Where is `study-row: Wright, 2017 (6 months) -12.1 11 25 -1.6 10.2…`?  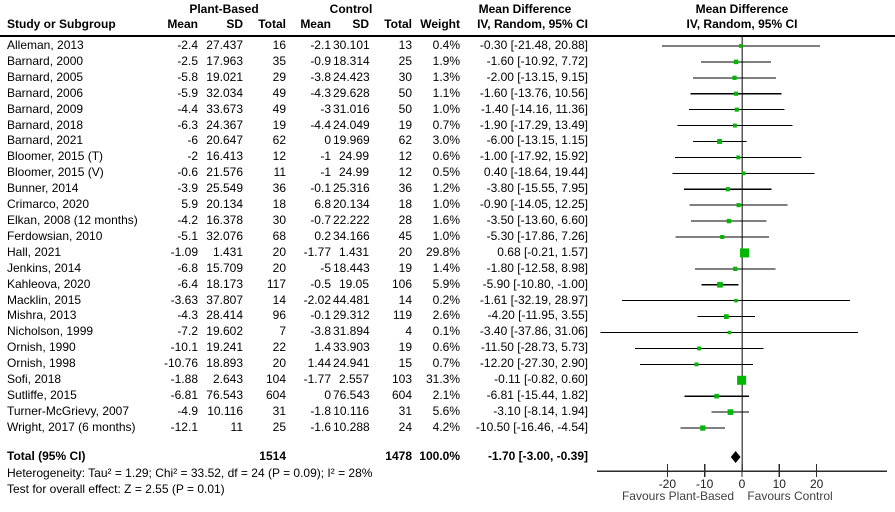
study-row: Wright, 2017 (6 months) -12.1 11 25 -1.6 10.2… is located at coordinates (294, 428).